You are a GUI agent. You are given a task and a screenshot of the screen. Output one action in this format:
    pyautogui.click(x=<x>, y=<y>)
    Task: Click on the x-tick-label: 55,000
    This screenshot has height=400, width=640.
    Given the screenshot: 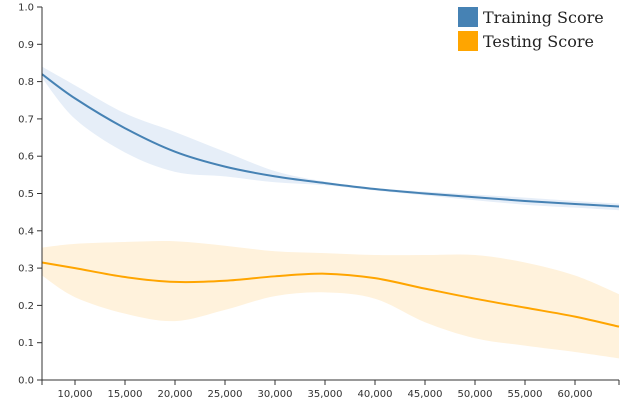 What is the action you would take?
    pyautogui.click(x=525, y=394)
    